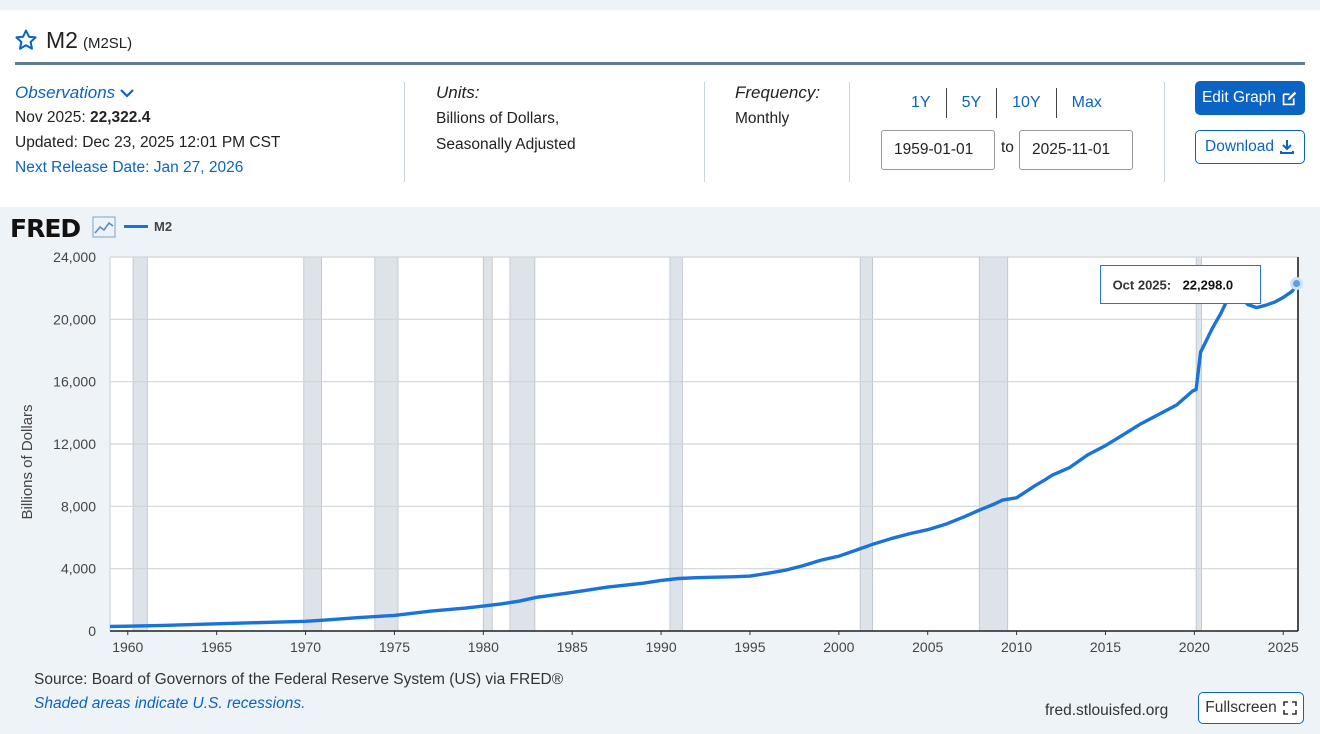 Image resolution: width=1320 pixels, height=734 pixels. I want to click on fullscreen-label: Fullscreen, so click(1241, 707).